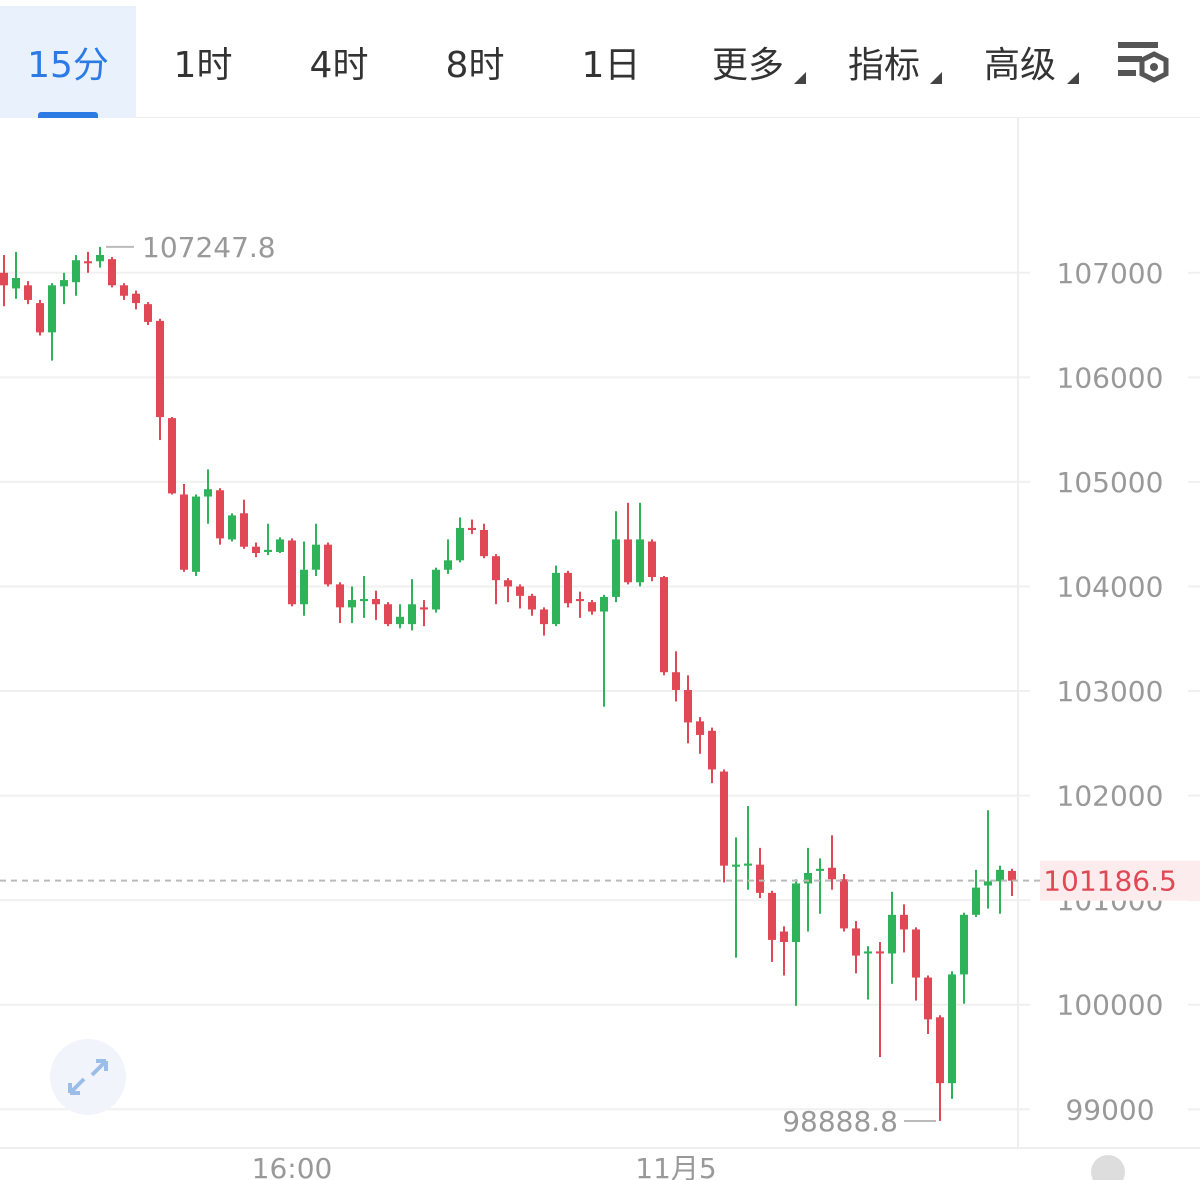  I want to click on min-label: 98888.8, so click(840, 1121).